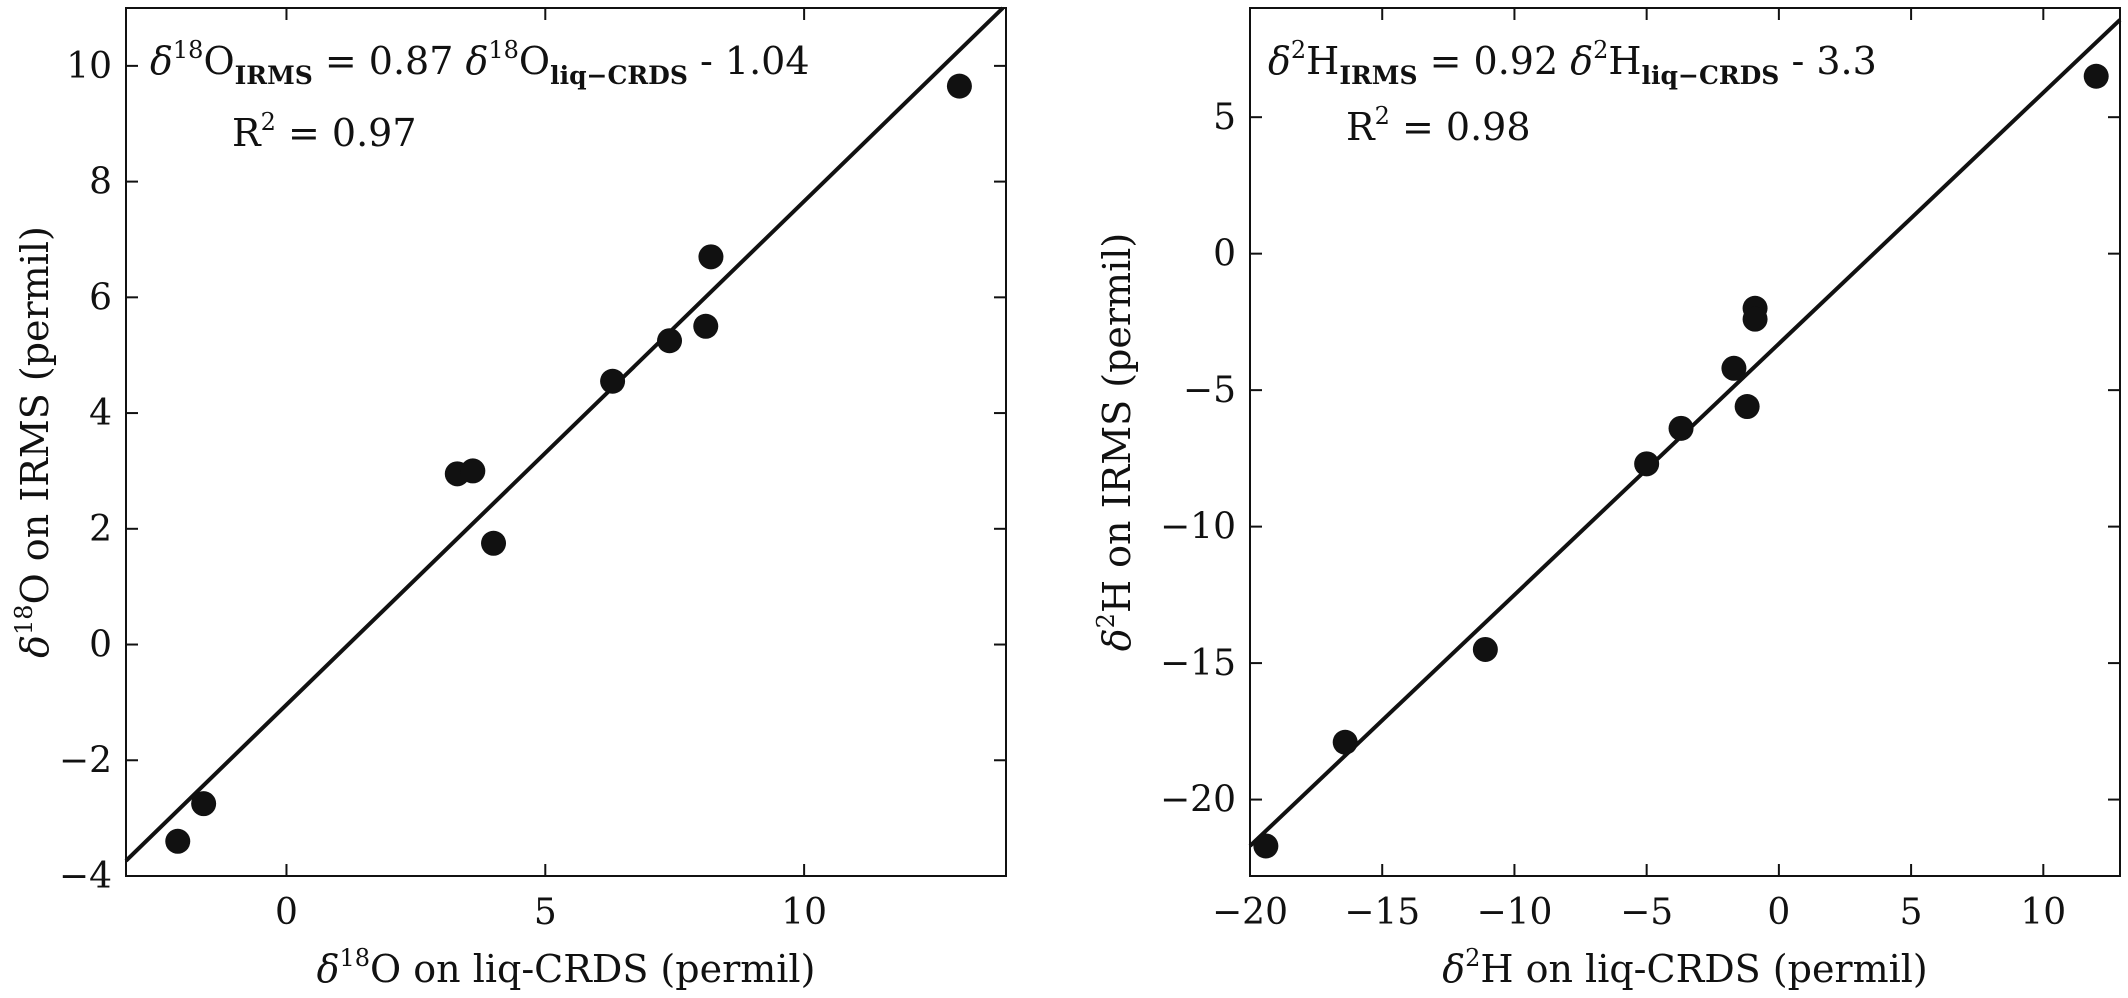 The width and height of the screenshot is (2128, 998). I want to click on eq-rhs-base: O, so click(534, 61).